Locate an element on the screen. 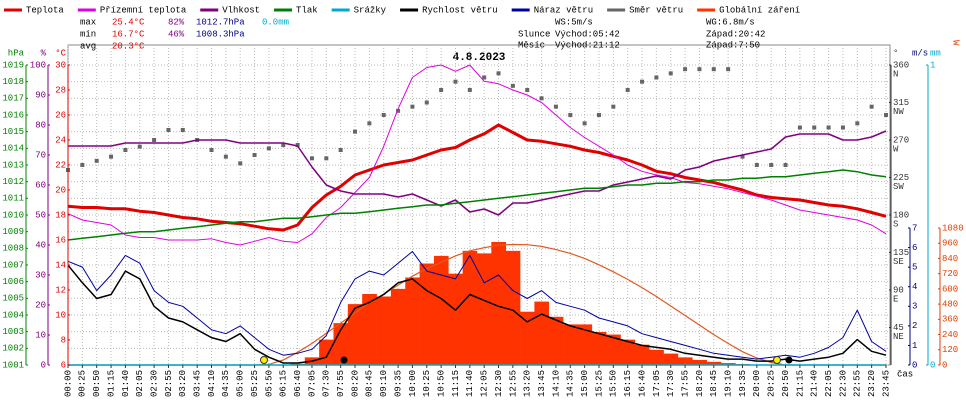 Image resolution: width=966 pixels, height=400 pixels. x-tick-label: 04:10 is located at coordinates (212, 383).